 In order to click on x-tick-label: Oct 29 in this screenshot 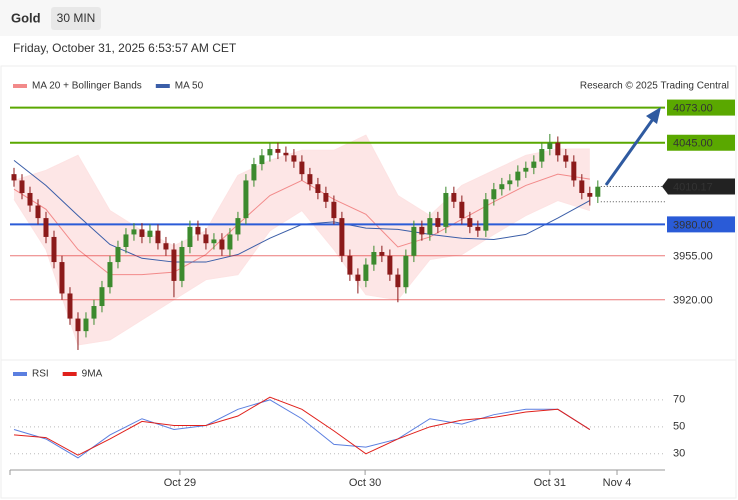, I will do `click(180, 483)`.